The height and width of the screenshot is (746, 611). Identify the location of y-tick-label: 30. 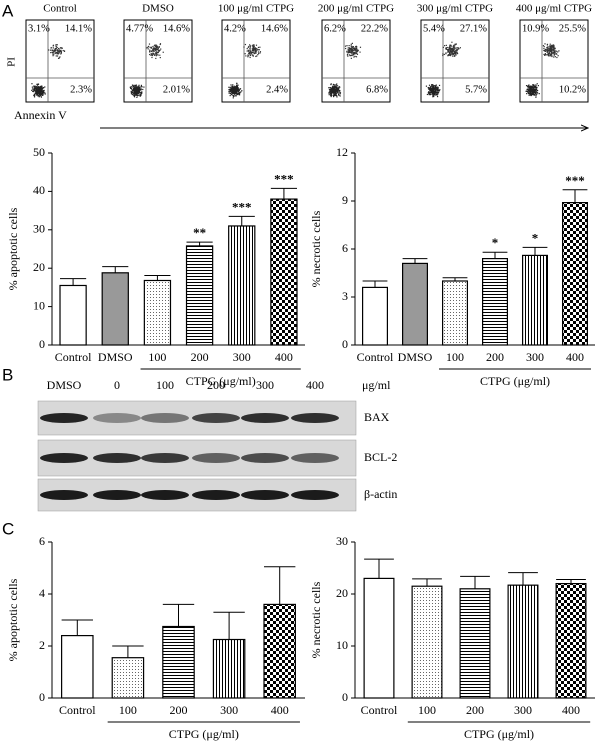
(39, 229).